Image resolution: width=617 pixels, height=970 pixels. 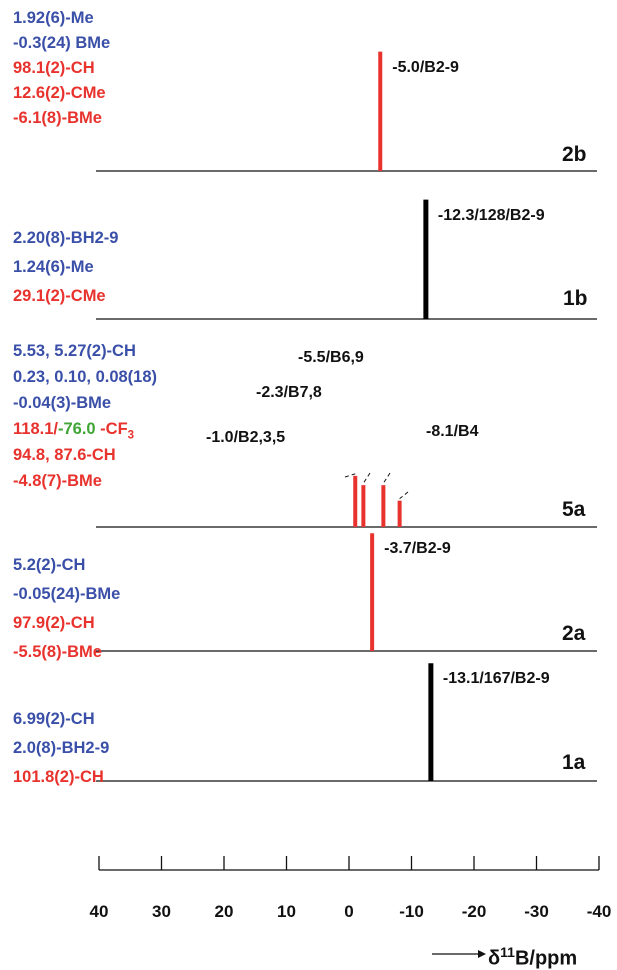 What do you see at coordinates (452, 431) in the screenshot?
I see `peak-label-5a-3: -8.1/B4` at bounding box center [452, 431].